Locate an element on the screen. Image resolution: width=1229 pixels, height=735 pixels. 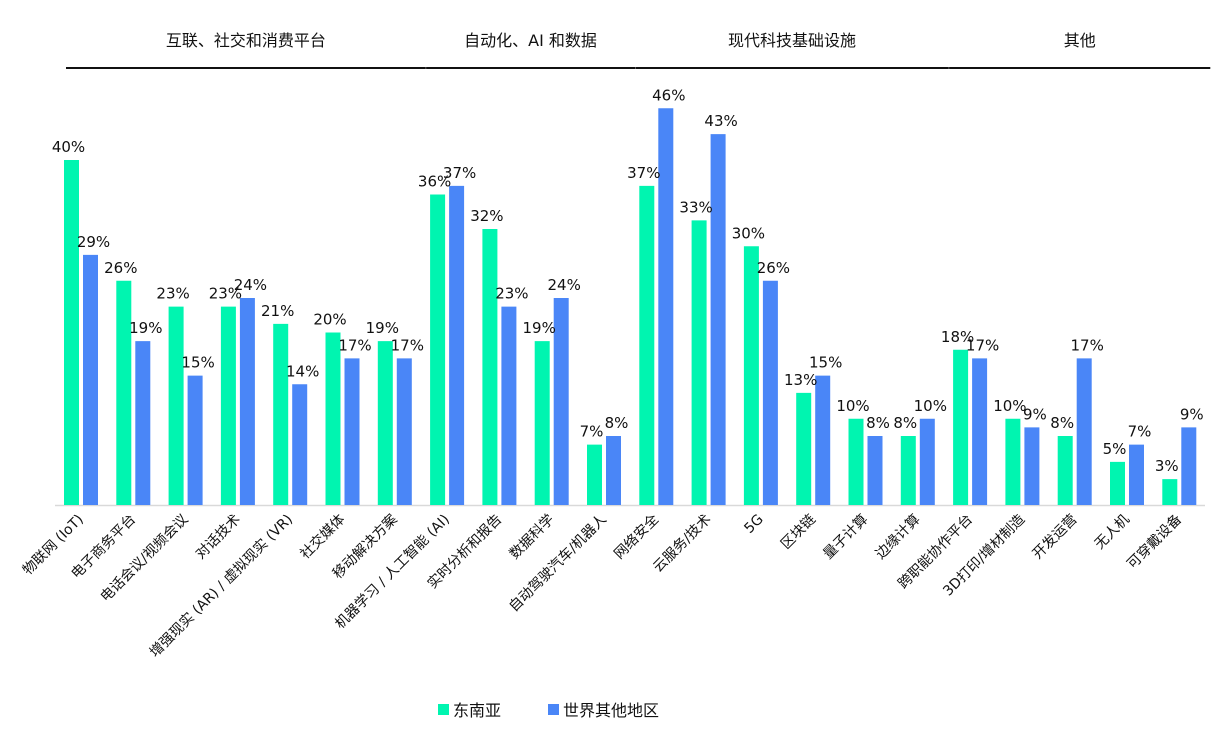
data-label: 18% is located at coordinates (957, 337).